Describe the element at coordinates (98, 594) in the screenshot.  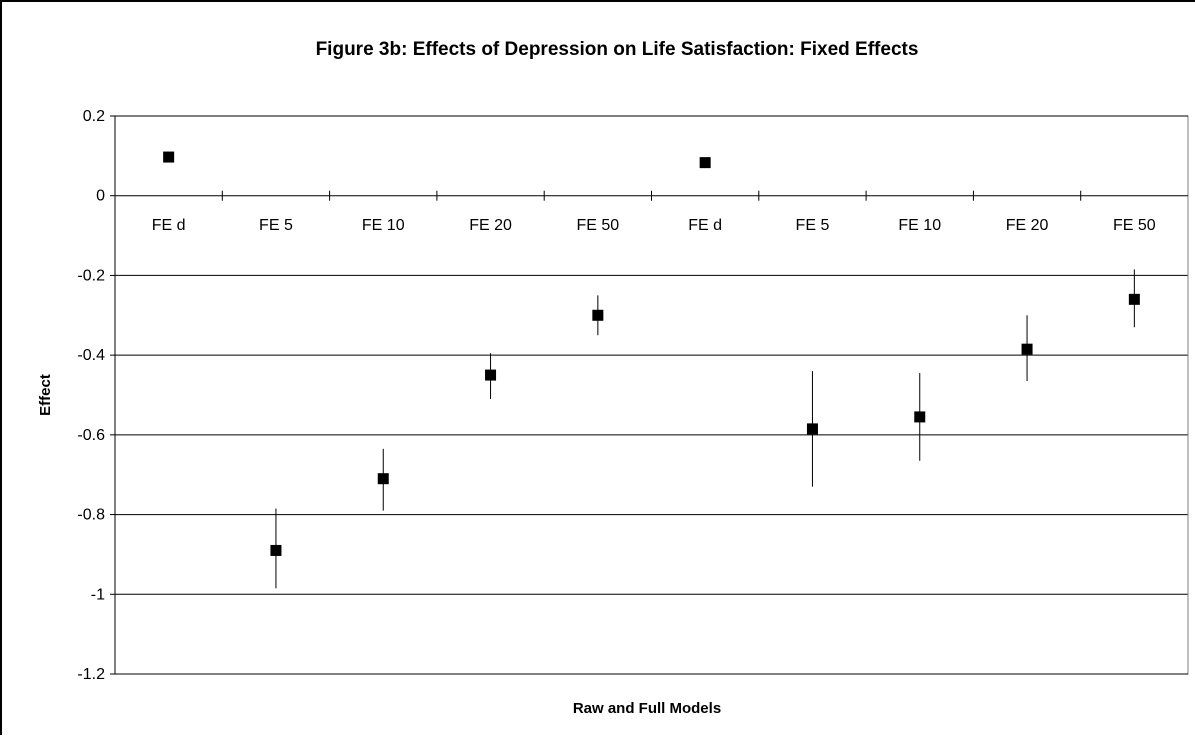
I see `y-tick-label: -1` at that location.